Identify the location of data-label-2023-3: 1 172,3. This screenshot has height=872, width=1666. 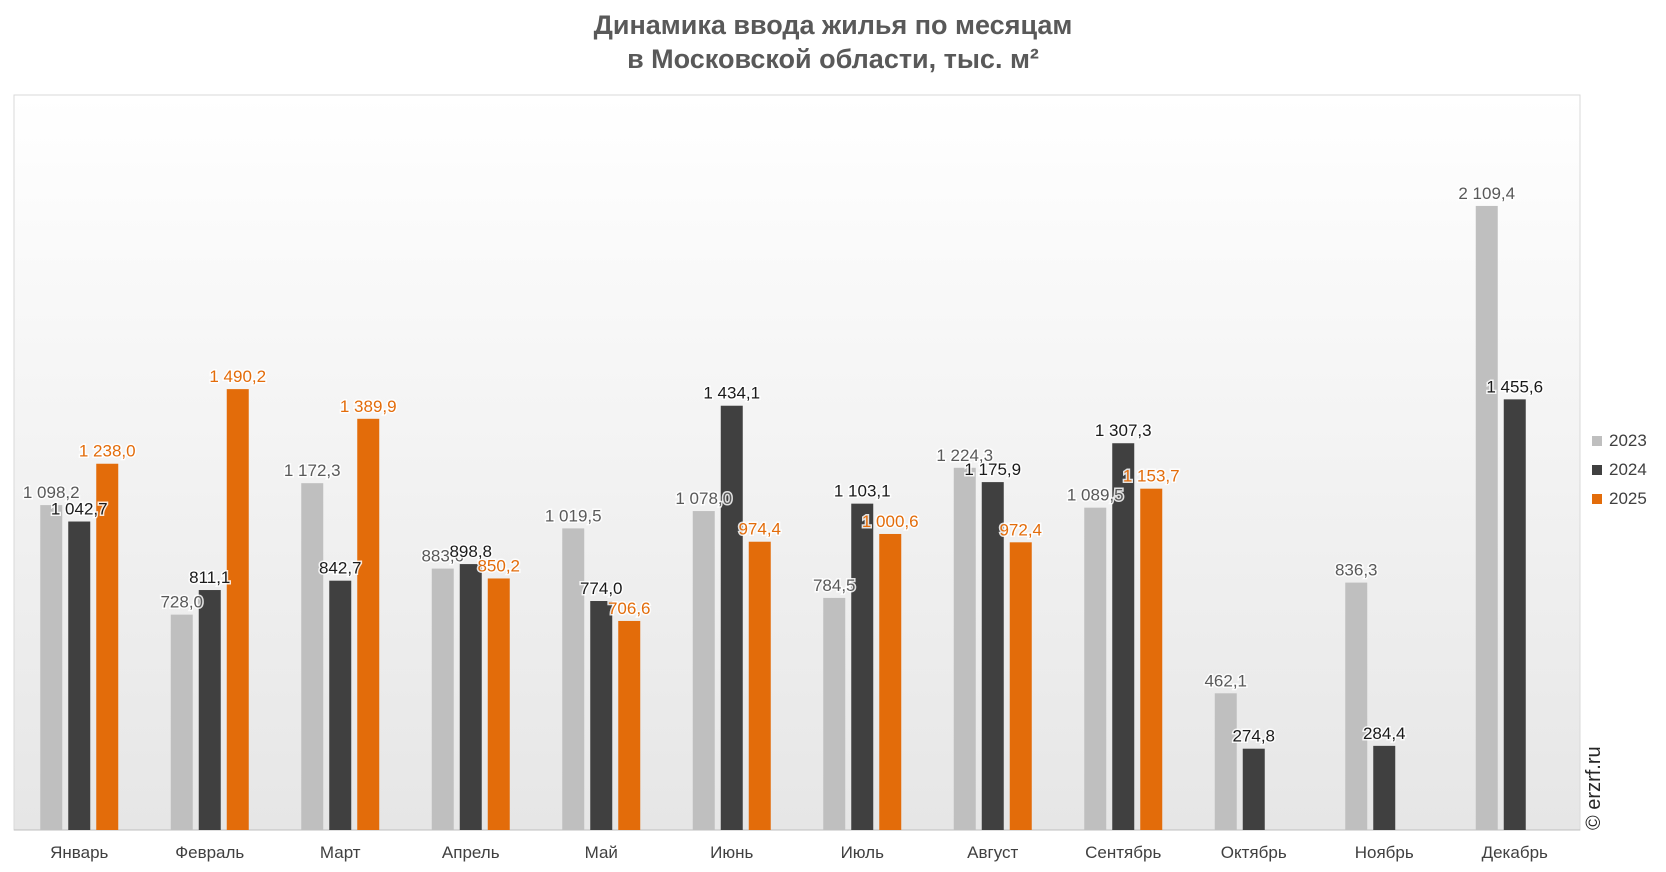
(312, 470).